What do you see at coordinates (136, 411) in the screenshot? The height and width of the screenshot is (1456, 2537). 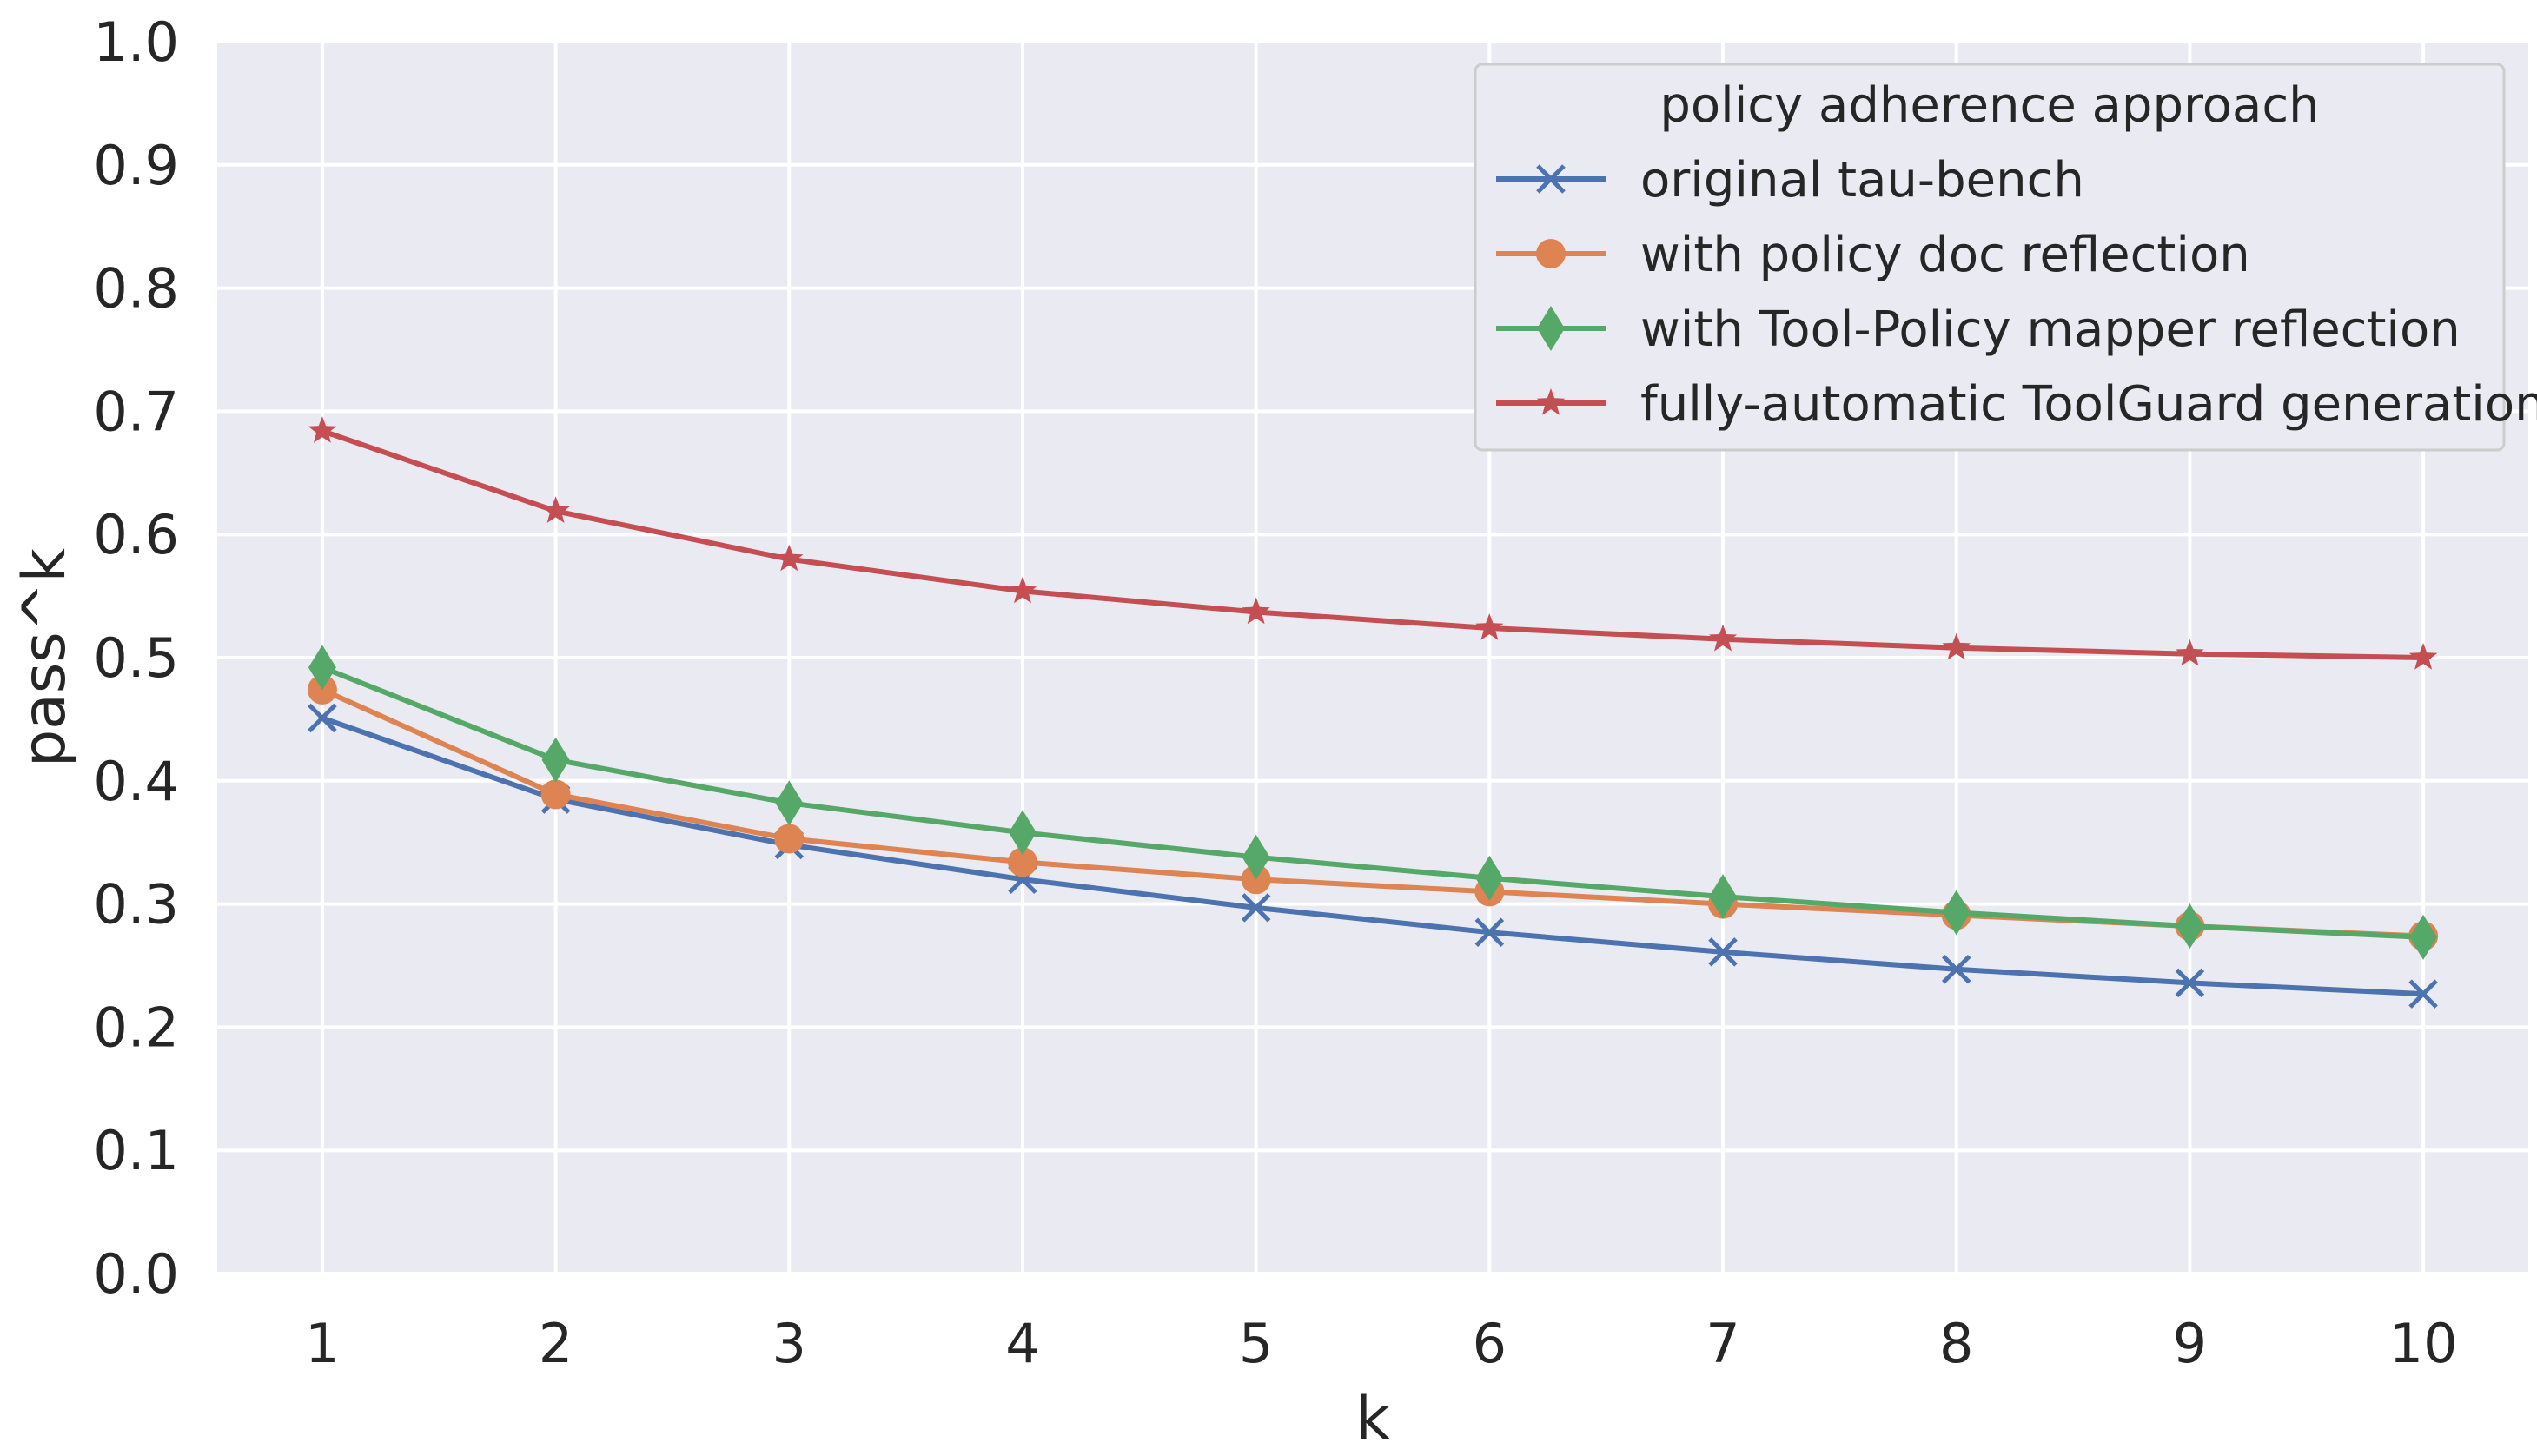 I see `y-tick-label: 0.7` at bounding box center [136, 411].